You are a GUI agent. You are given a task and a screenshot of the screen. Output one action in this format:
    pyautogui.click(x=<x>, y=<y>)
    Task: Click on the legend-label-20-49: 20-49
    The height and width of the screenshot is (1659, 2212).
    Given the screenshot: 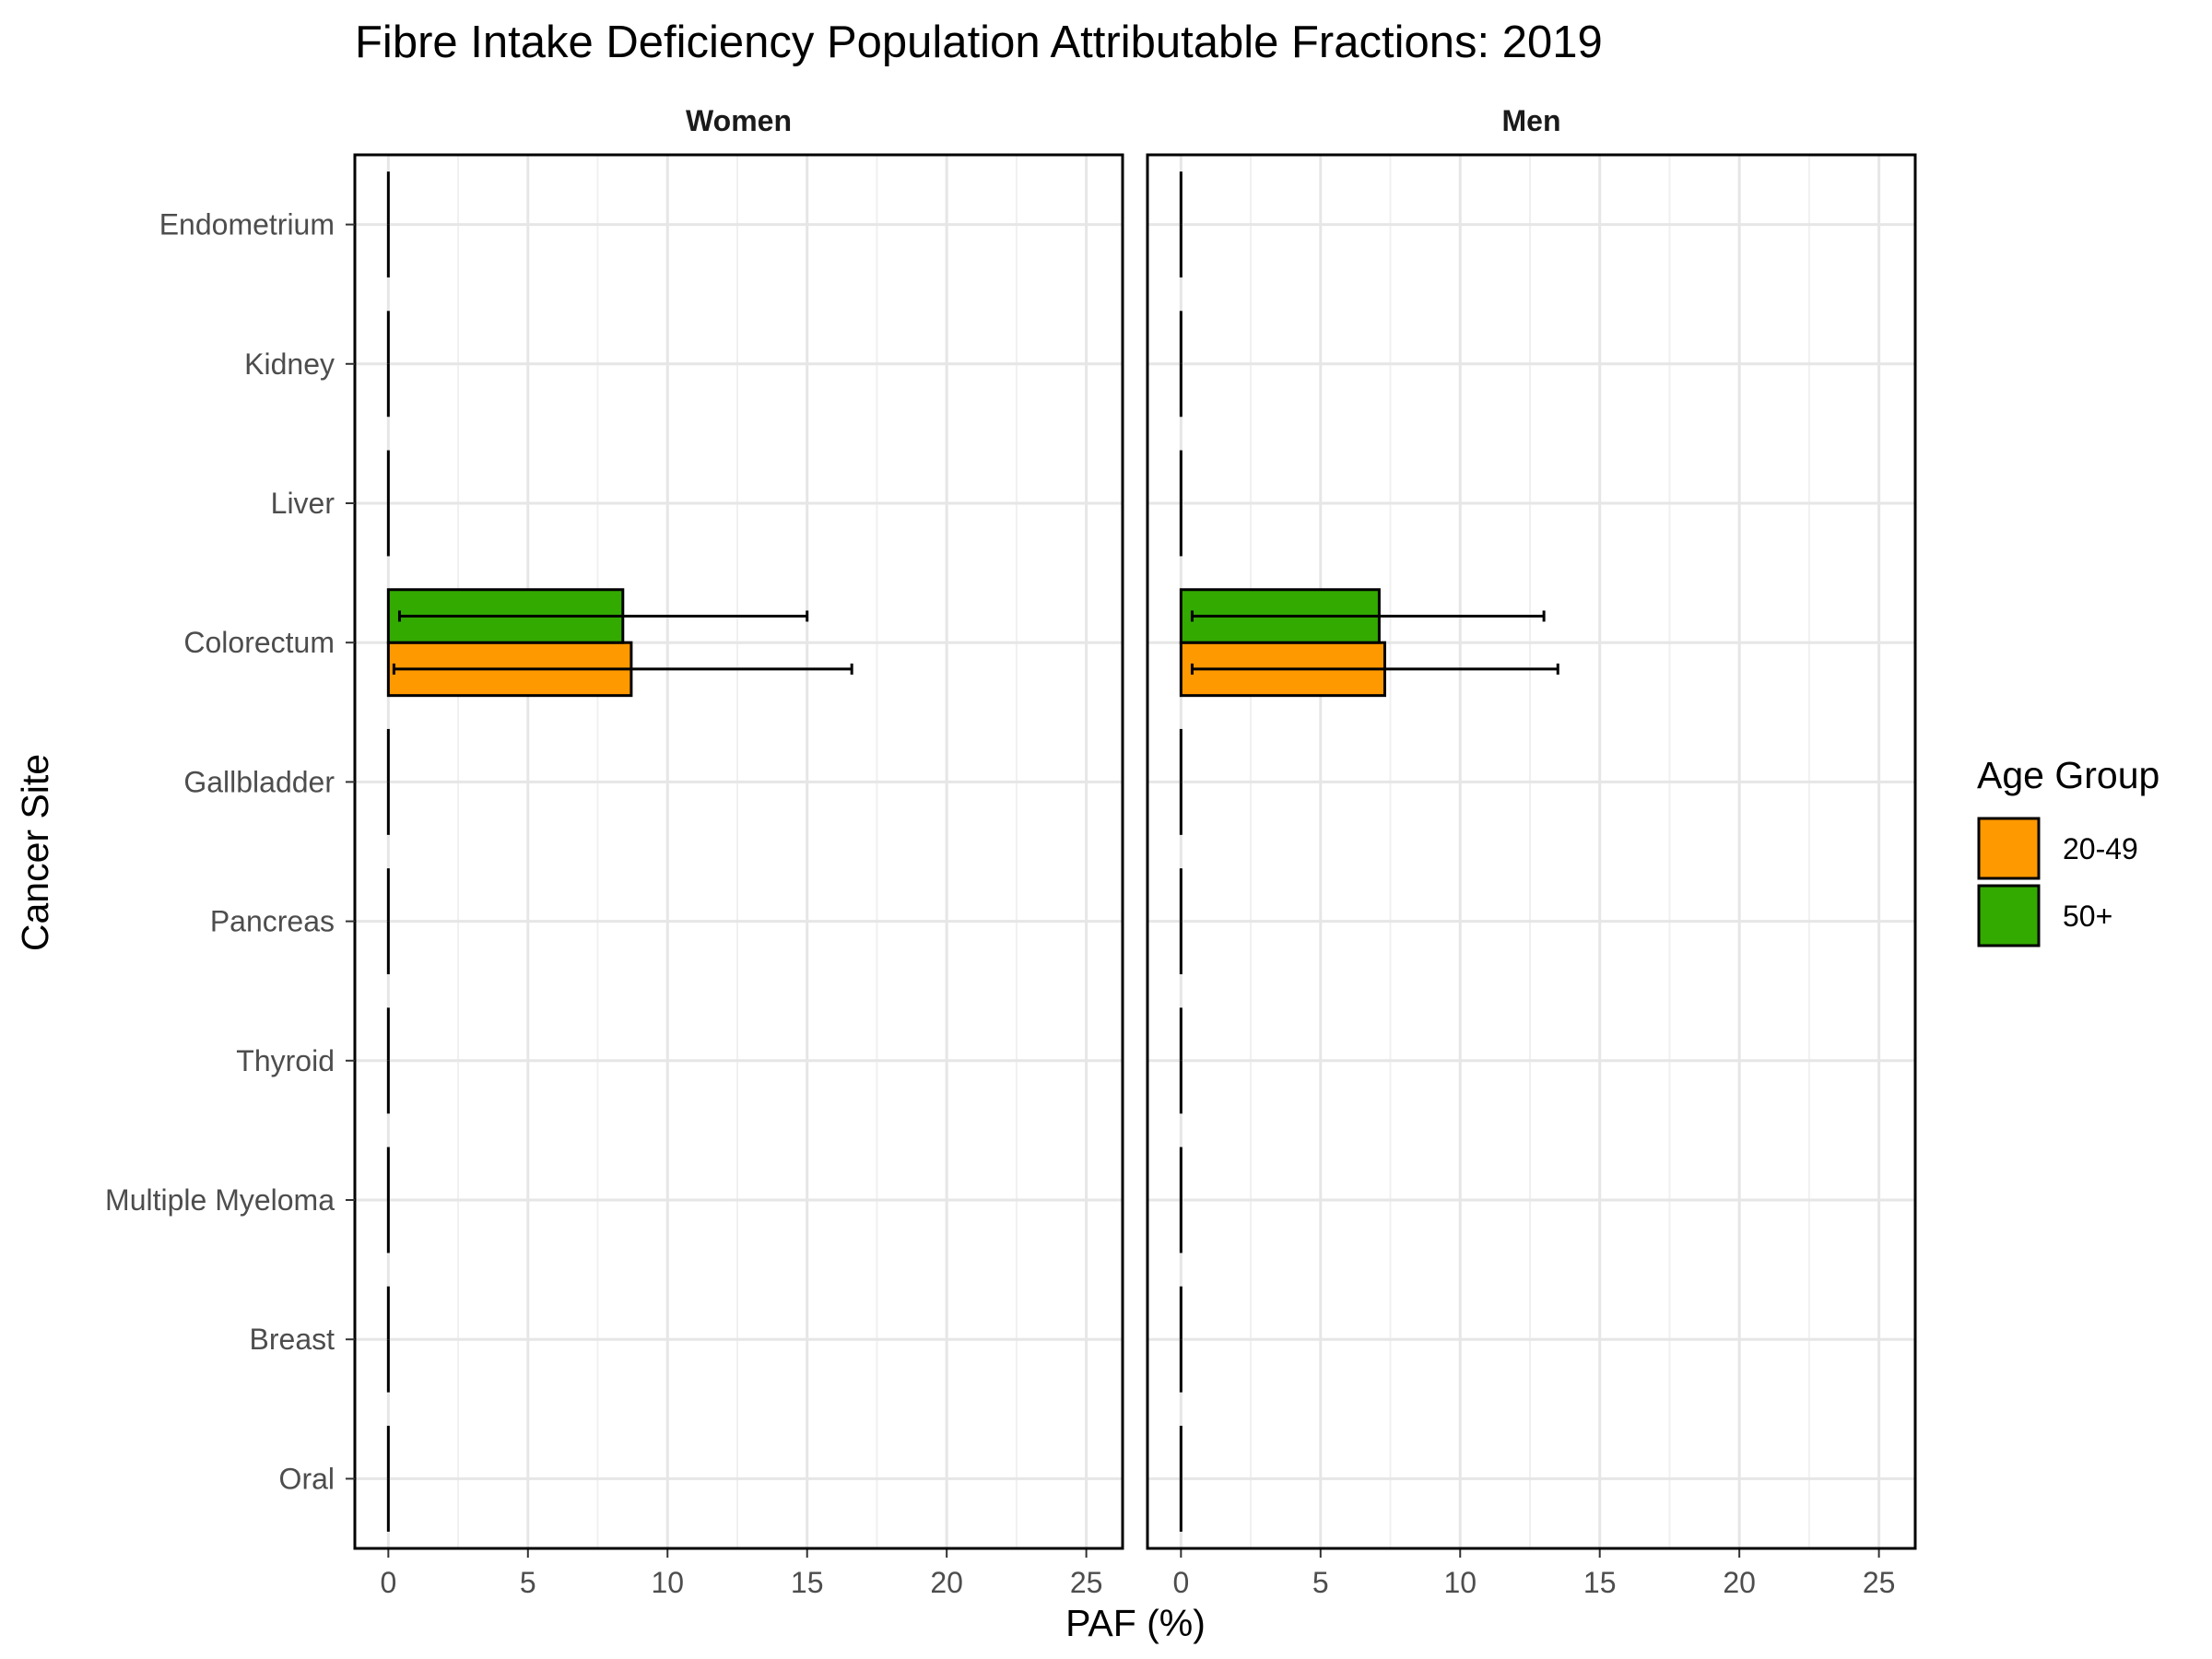 What is the action you would take?
    pyautogui.click(x=2100, y=848)
    